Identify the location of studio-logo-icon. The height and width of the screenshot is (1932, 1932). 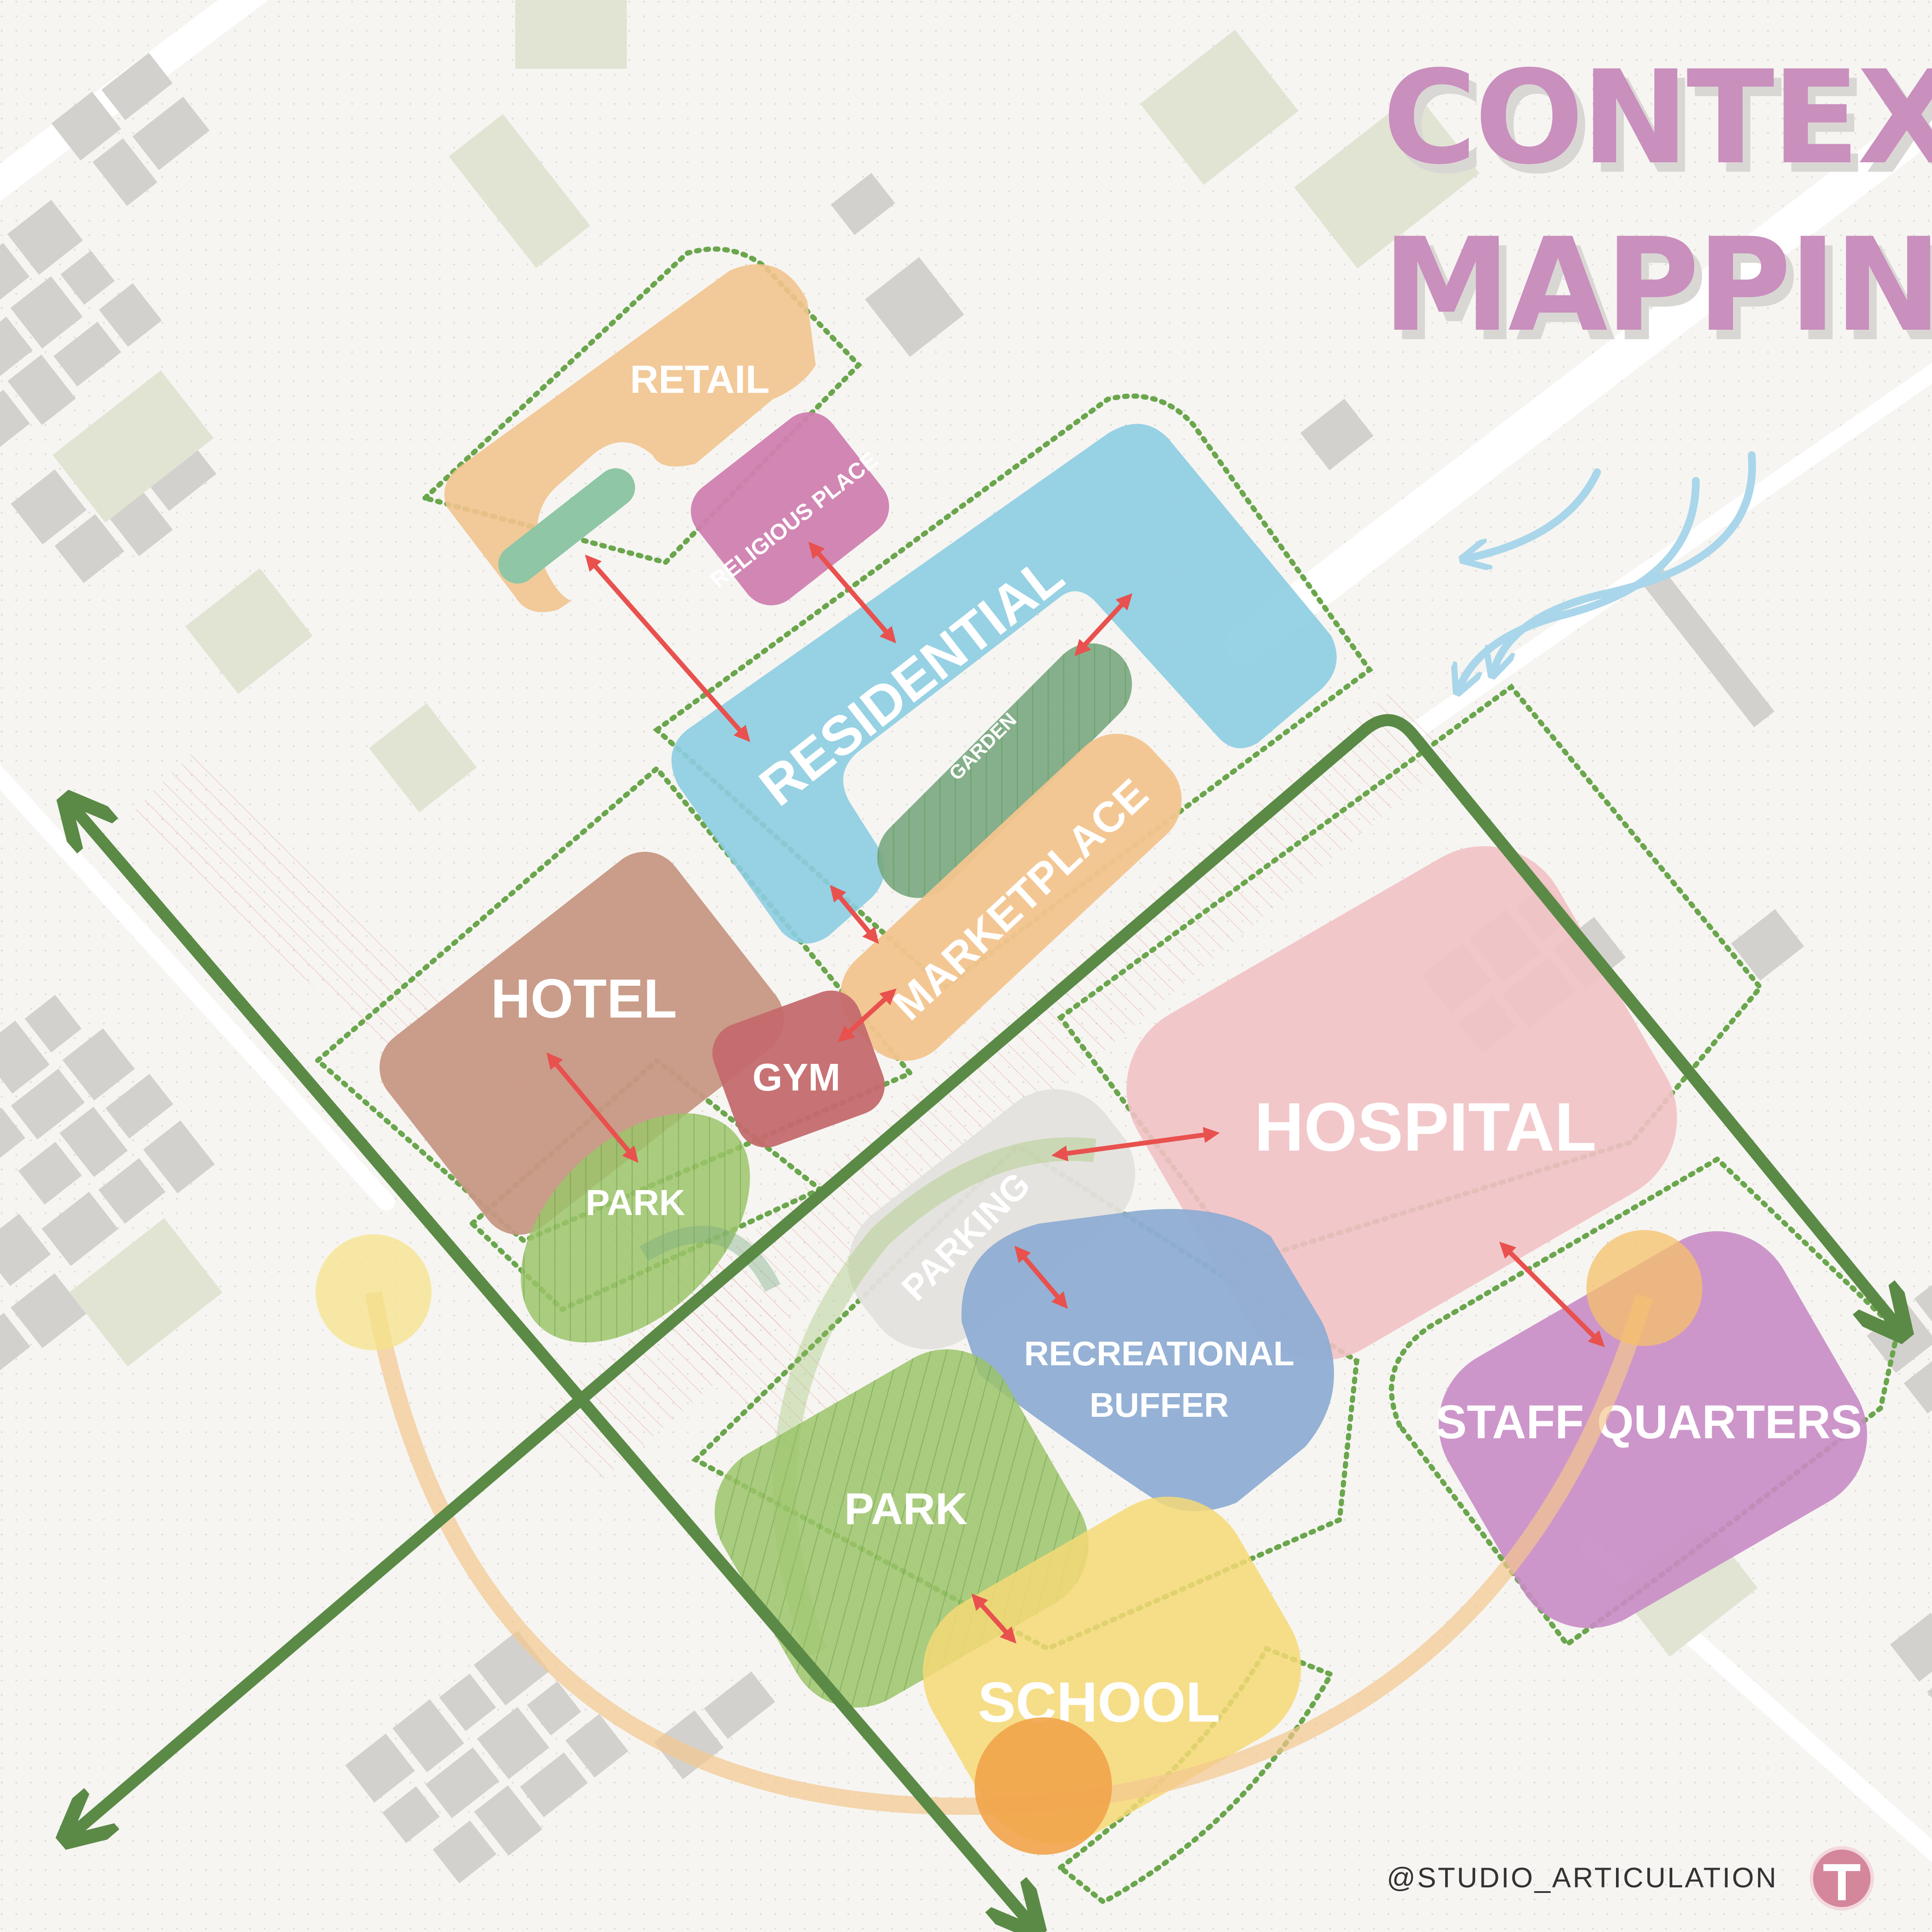
(1842, 1879).